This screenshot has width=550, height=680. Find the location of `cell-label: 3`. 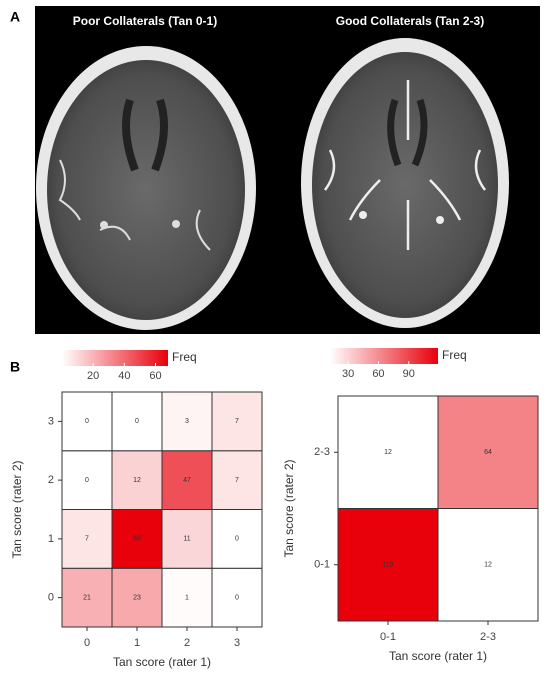

cell-label: 3 is located at coordinates (187, 421).